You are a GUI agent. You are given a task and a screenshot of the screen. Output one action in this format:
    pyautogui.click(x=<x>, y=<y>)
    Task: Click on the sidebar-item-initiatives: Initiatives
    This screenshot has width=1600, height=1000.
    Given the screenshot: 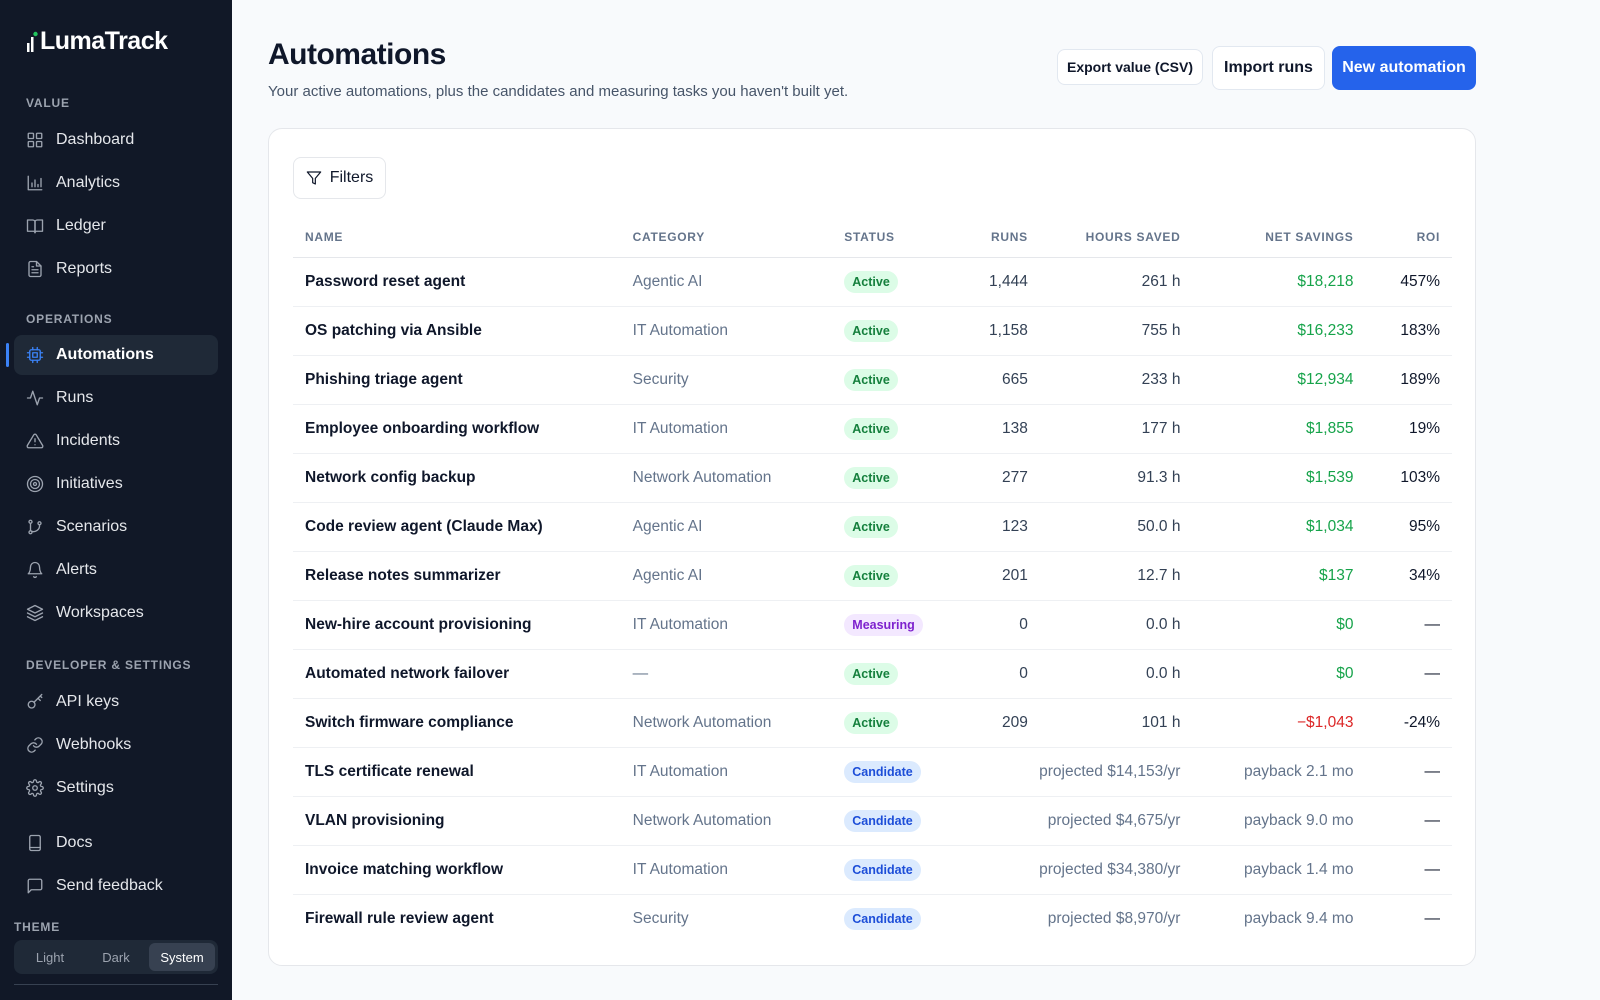 What is the action you would take?
    pyautogui.click(x=116, y=484)
    